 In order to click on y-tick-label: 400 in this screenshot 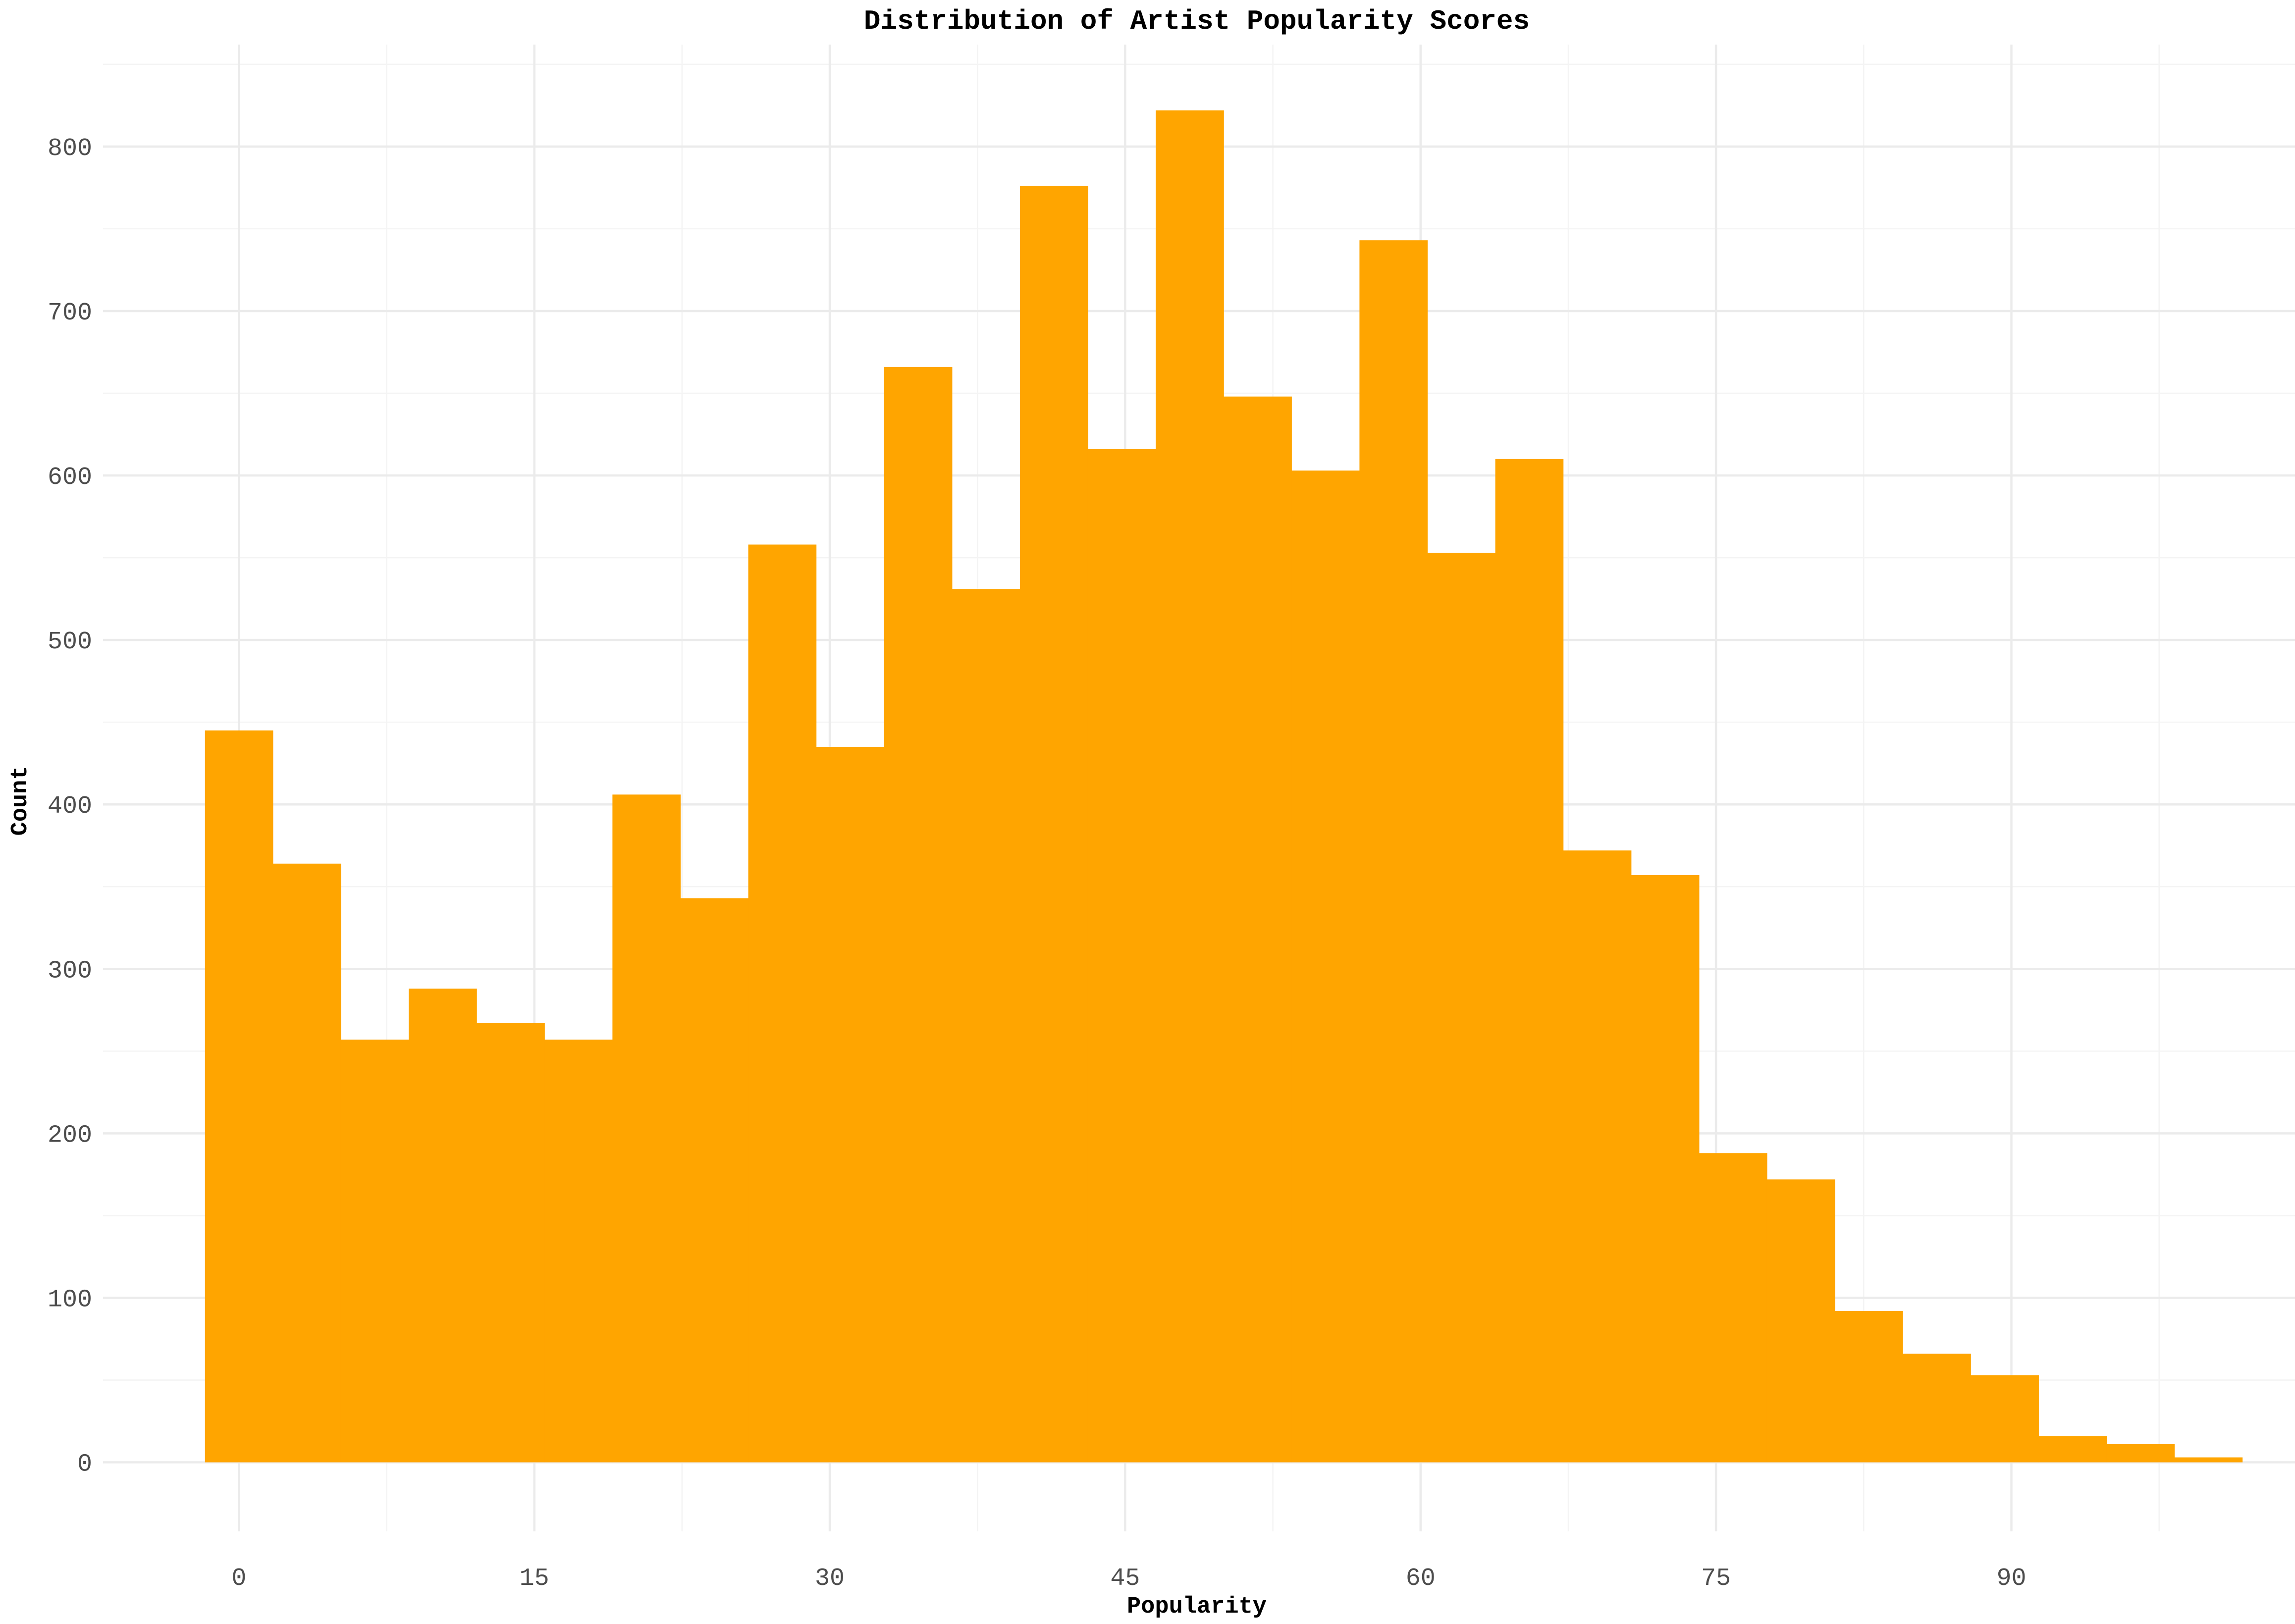, I will do `click(70, 806)`.